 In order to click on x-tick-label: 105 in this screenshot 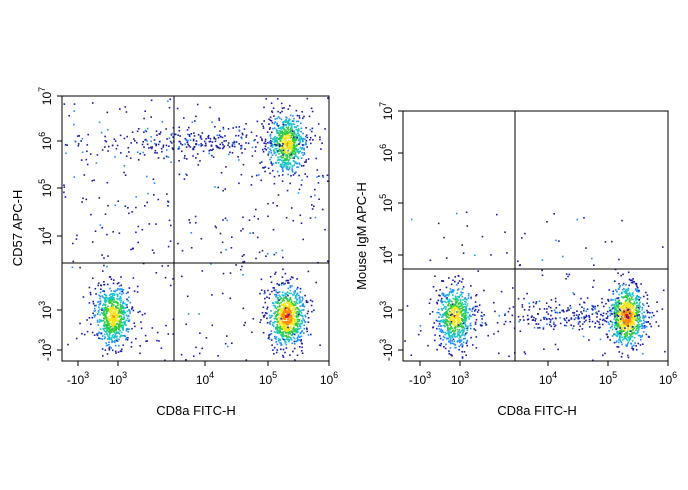, I will do `click(268, 378)`.